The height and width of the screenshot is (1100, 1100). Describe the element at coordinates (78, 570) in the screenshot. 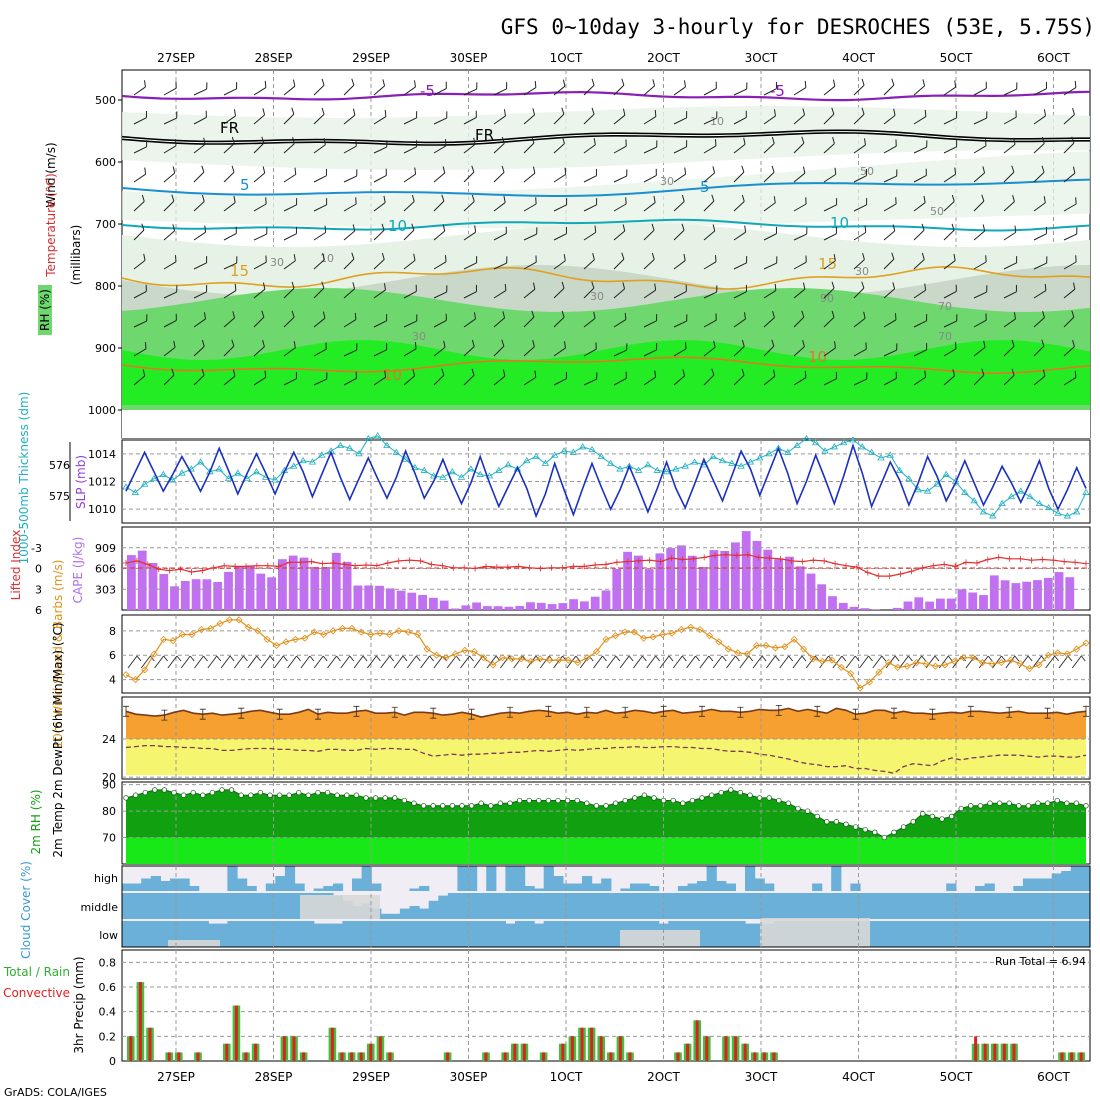

I see `ylabel-cape: CAPE (J/kg)` at that location.